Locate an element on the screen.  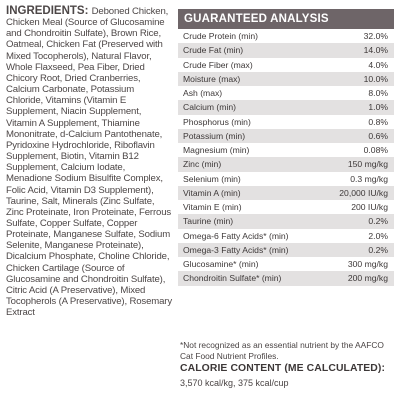
analysis-row-label: Phosphorus (min) is located at coordinates (217, 121).